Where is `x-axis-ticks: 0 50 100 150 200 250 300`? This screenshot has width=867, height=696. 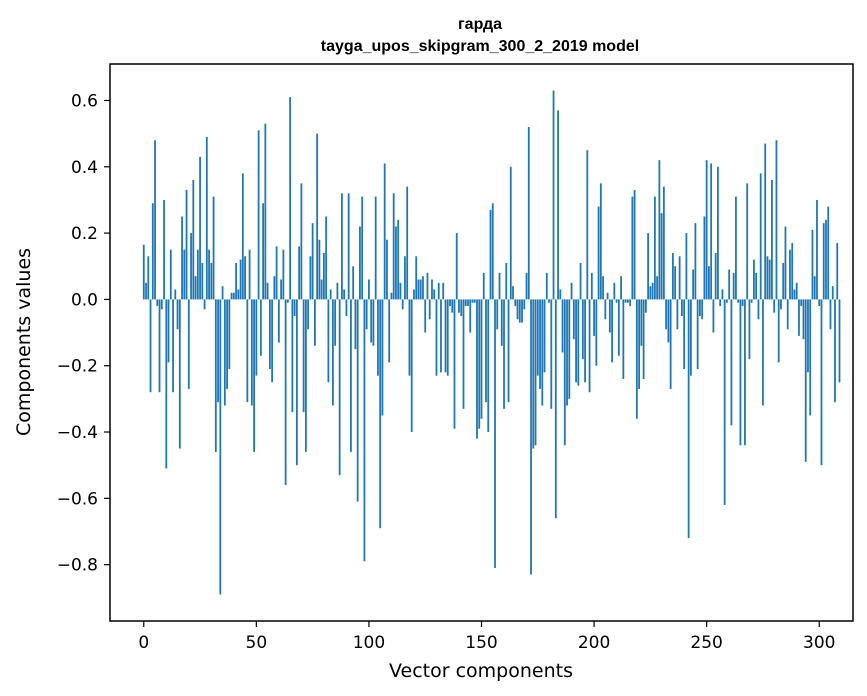 x-axis-ticks: 0 50 100 150 200 250 300 is located at coordinates (486, 637).